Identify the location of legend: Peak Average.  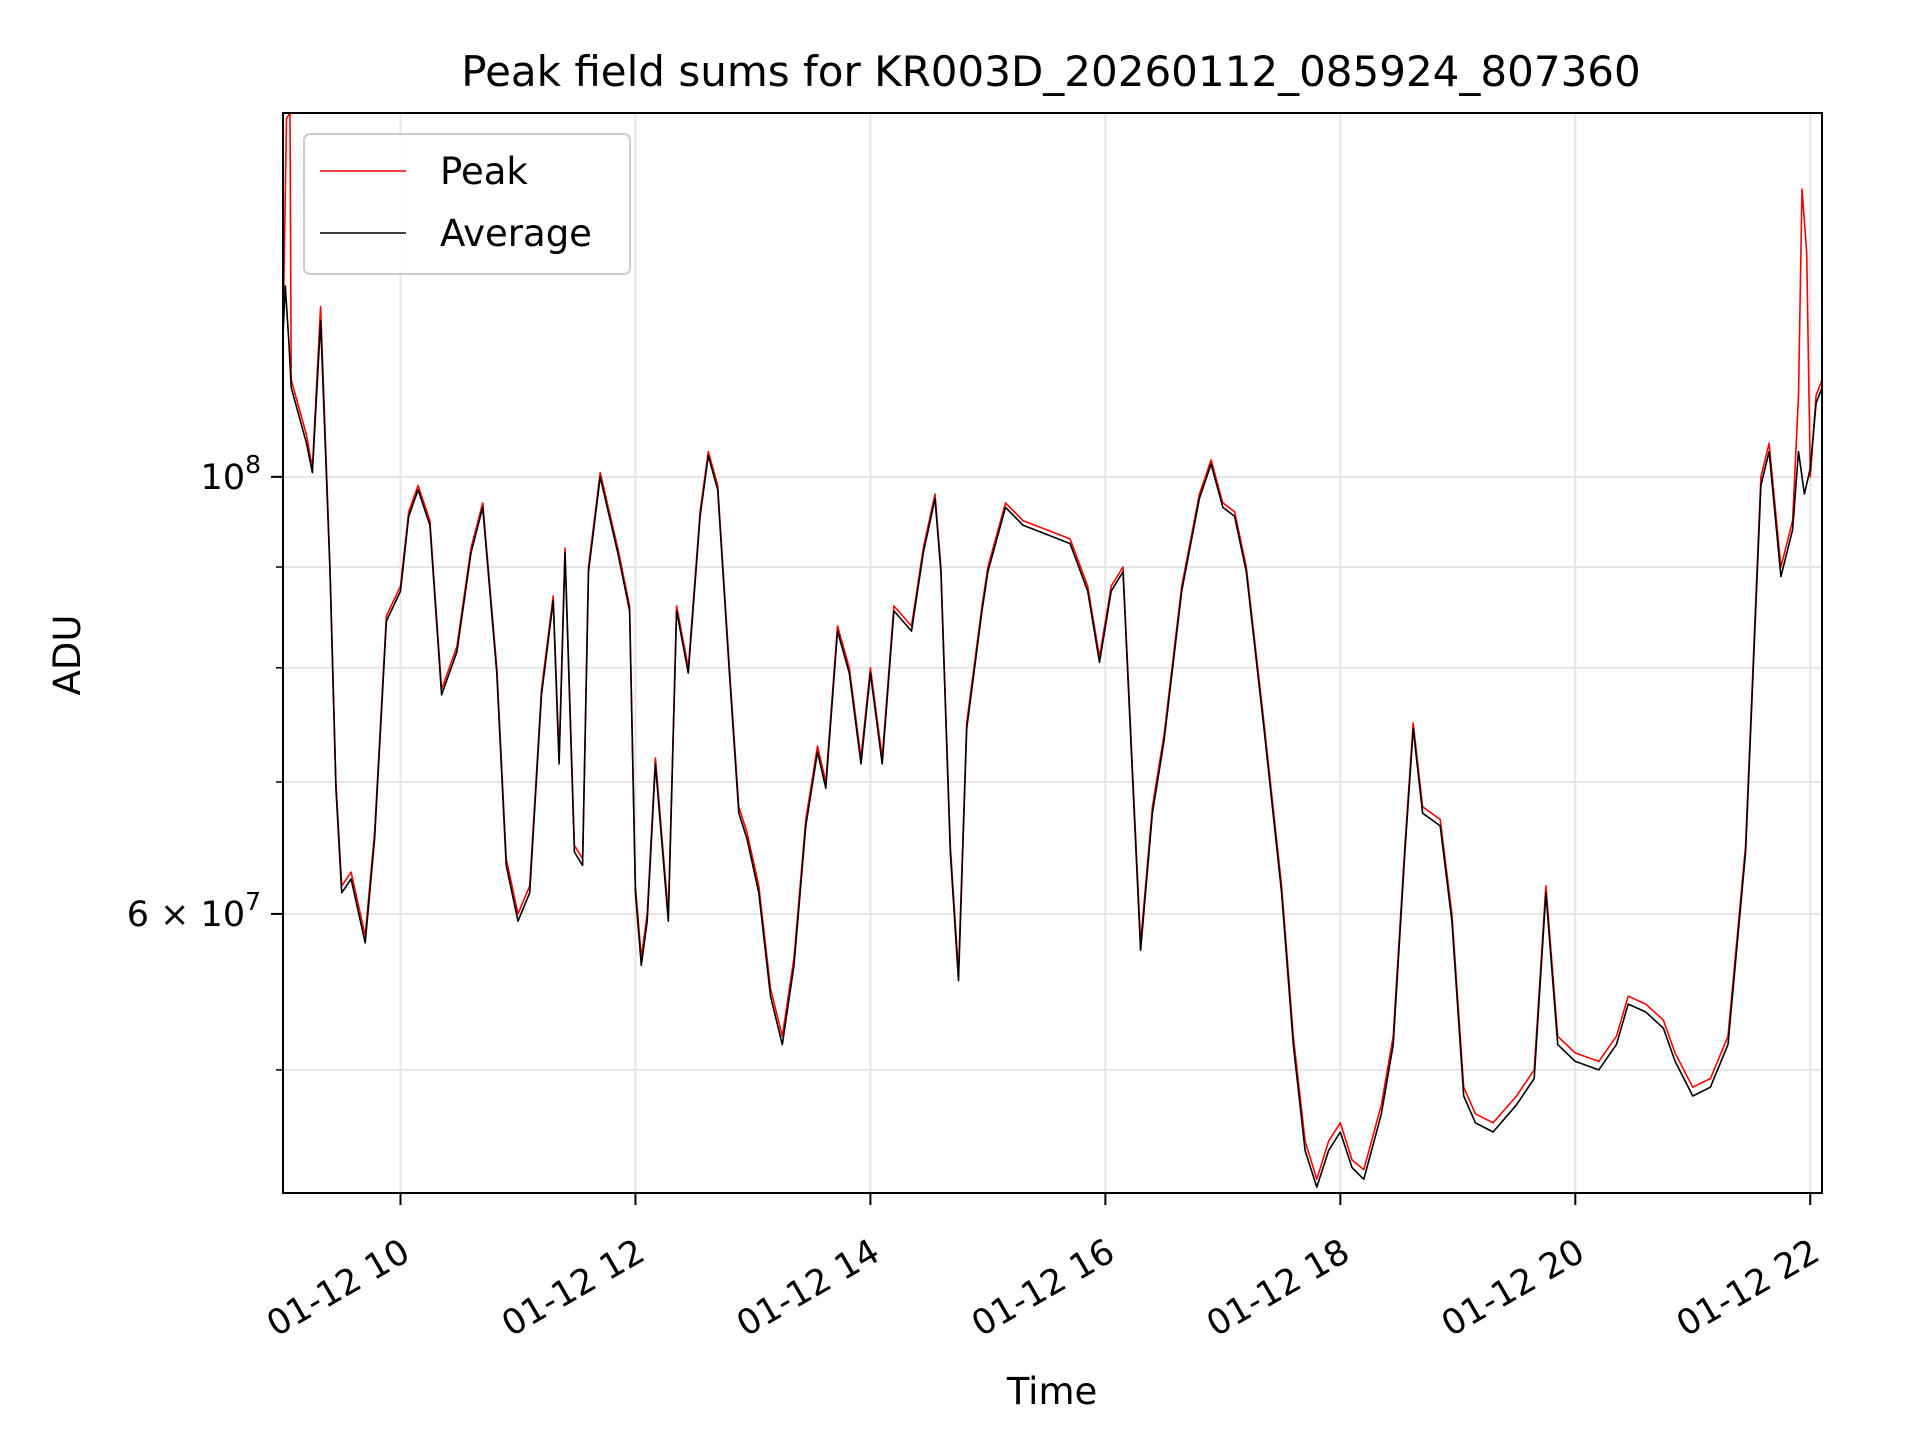
(467, 204).